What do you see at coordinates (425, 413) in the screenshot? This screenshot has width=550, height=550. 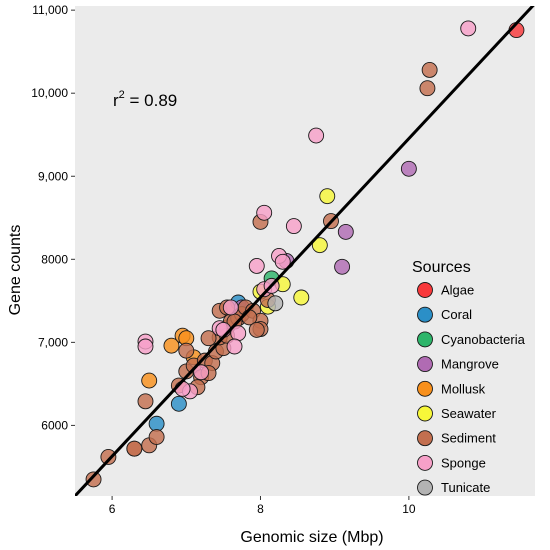 I see `legend-swatch-seawater` at bounding box center [425, 413].